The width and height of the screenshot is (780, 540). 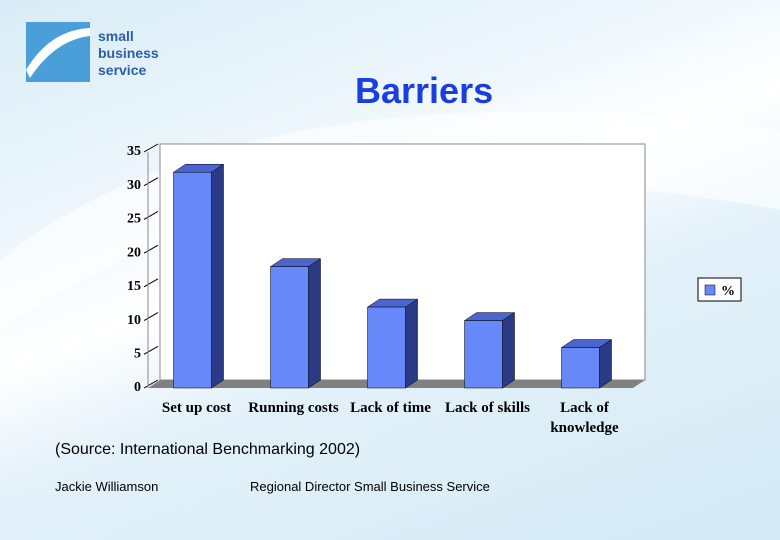 What do you see at coordinates (728, 291) in the screenshot?
I see `legend-label: %` at bounding box center [728, 291].